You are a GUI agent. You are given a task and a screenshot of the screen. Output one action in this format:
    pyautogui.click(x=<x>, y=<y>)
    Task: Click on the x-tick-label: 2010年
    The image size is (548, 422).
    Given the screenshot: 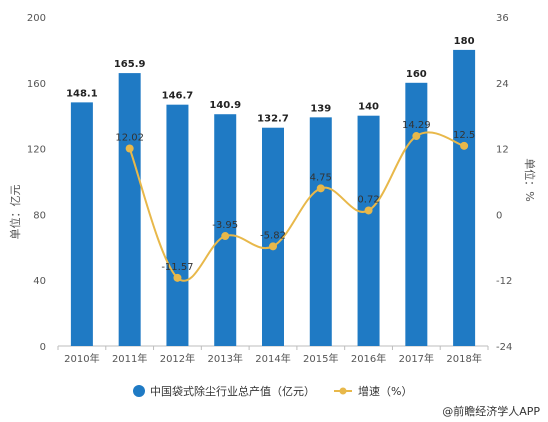 What is the action you would take?
    pyautogui.click(x=81, y=358)
    